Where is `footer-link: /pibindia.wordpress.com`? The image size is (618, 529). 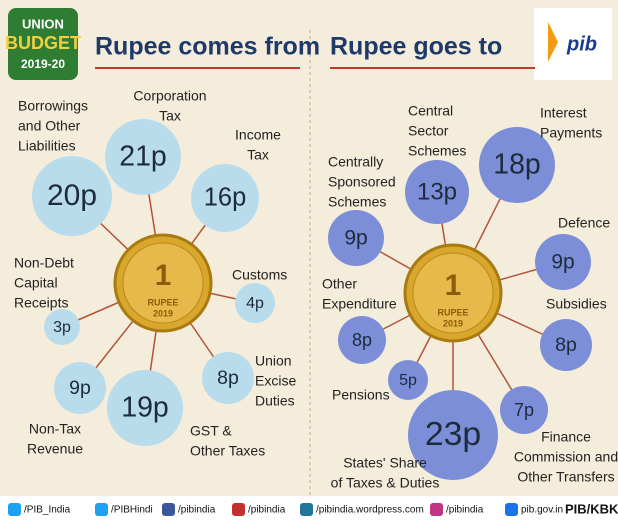 footer-link: /pibindia.wordpress.com is located at coordinates (370, 510).